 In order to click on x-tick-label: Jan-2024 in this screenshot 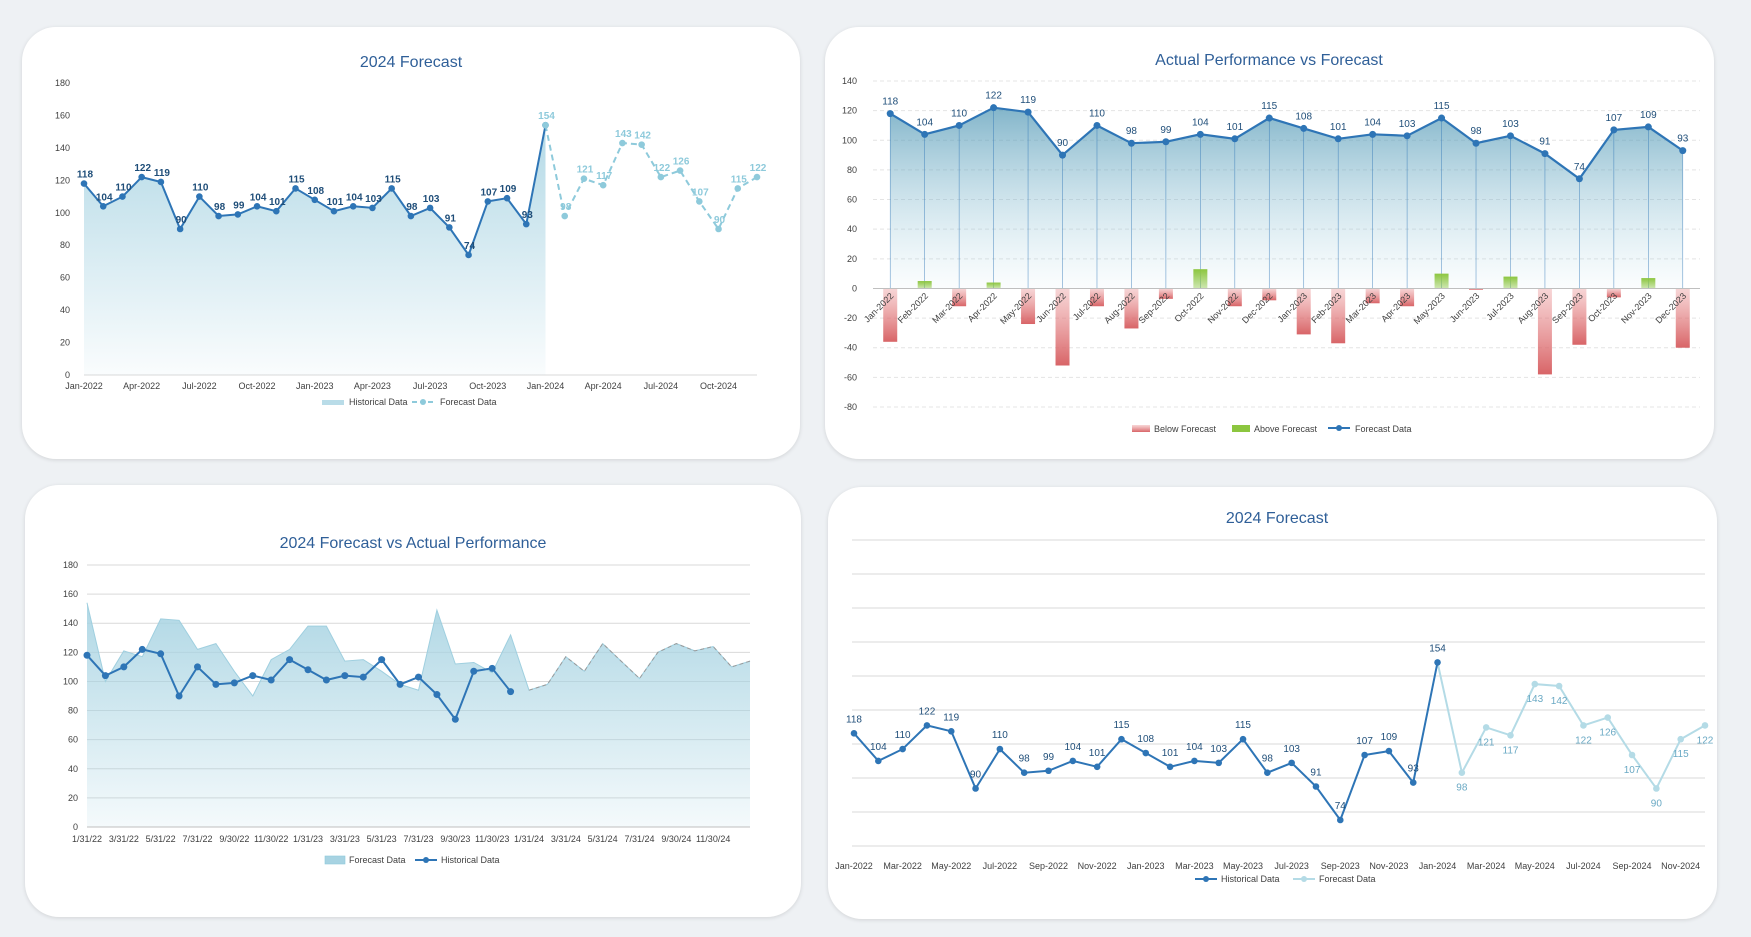, I will do `click(1438, 866)`.